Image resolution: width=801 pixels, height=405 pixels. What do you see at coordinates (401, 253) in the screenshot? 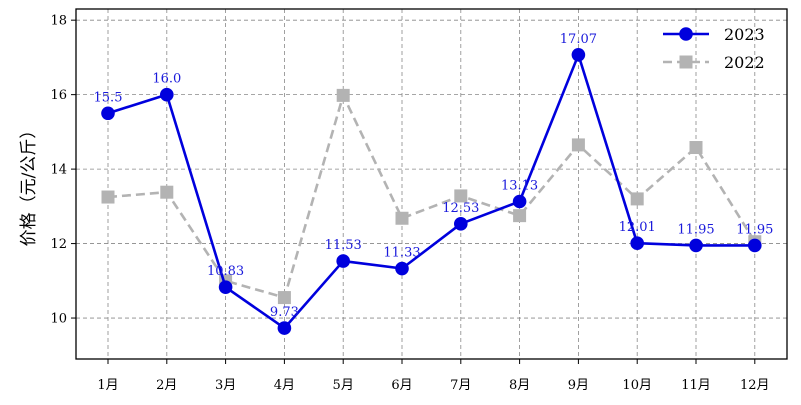
I see `data-label-2023: 11.33` at bounding box center [401, 253].